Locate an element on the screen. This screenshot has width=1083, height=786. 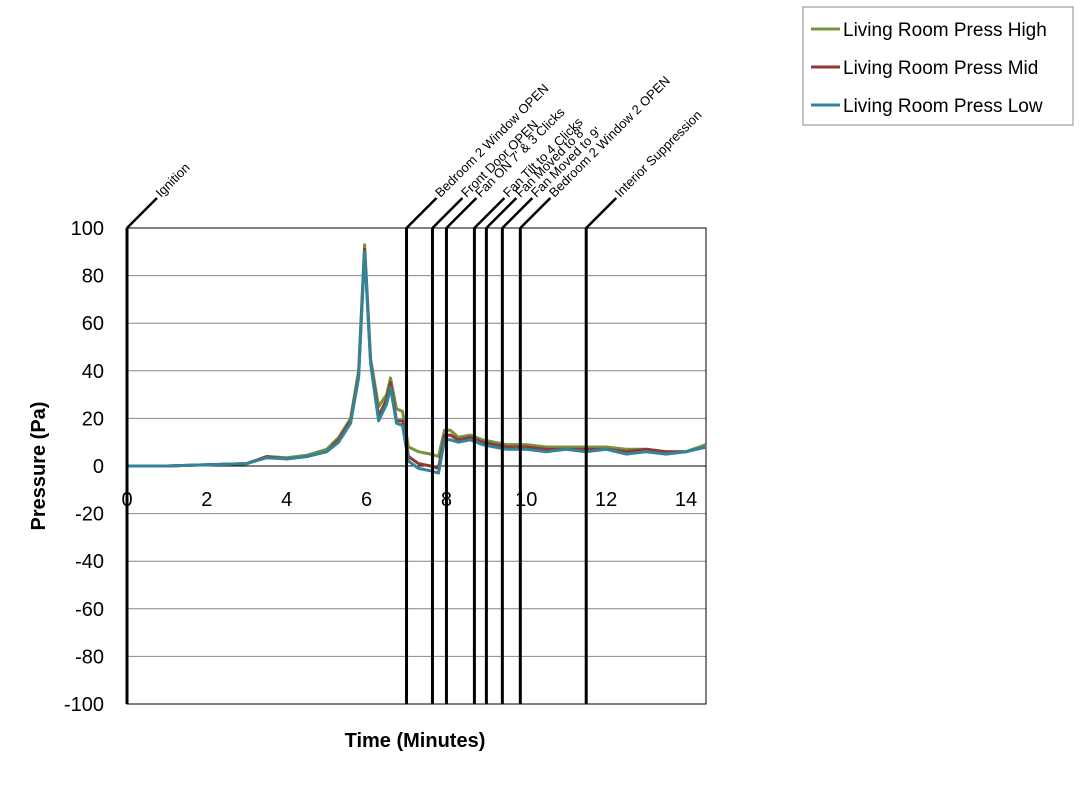
x-axis-title: Time (Minutes) is located at coordinates (415, 741).